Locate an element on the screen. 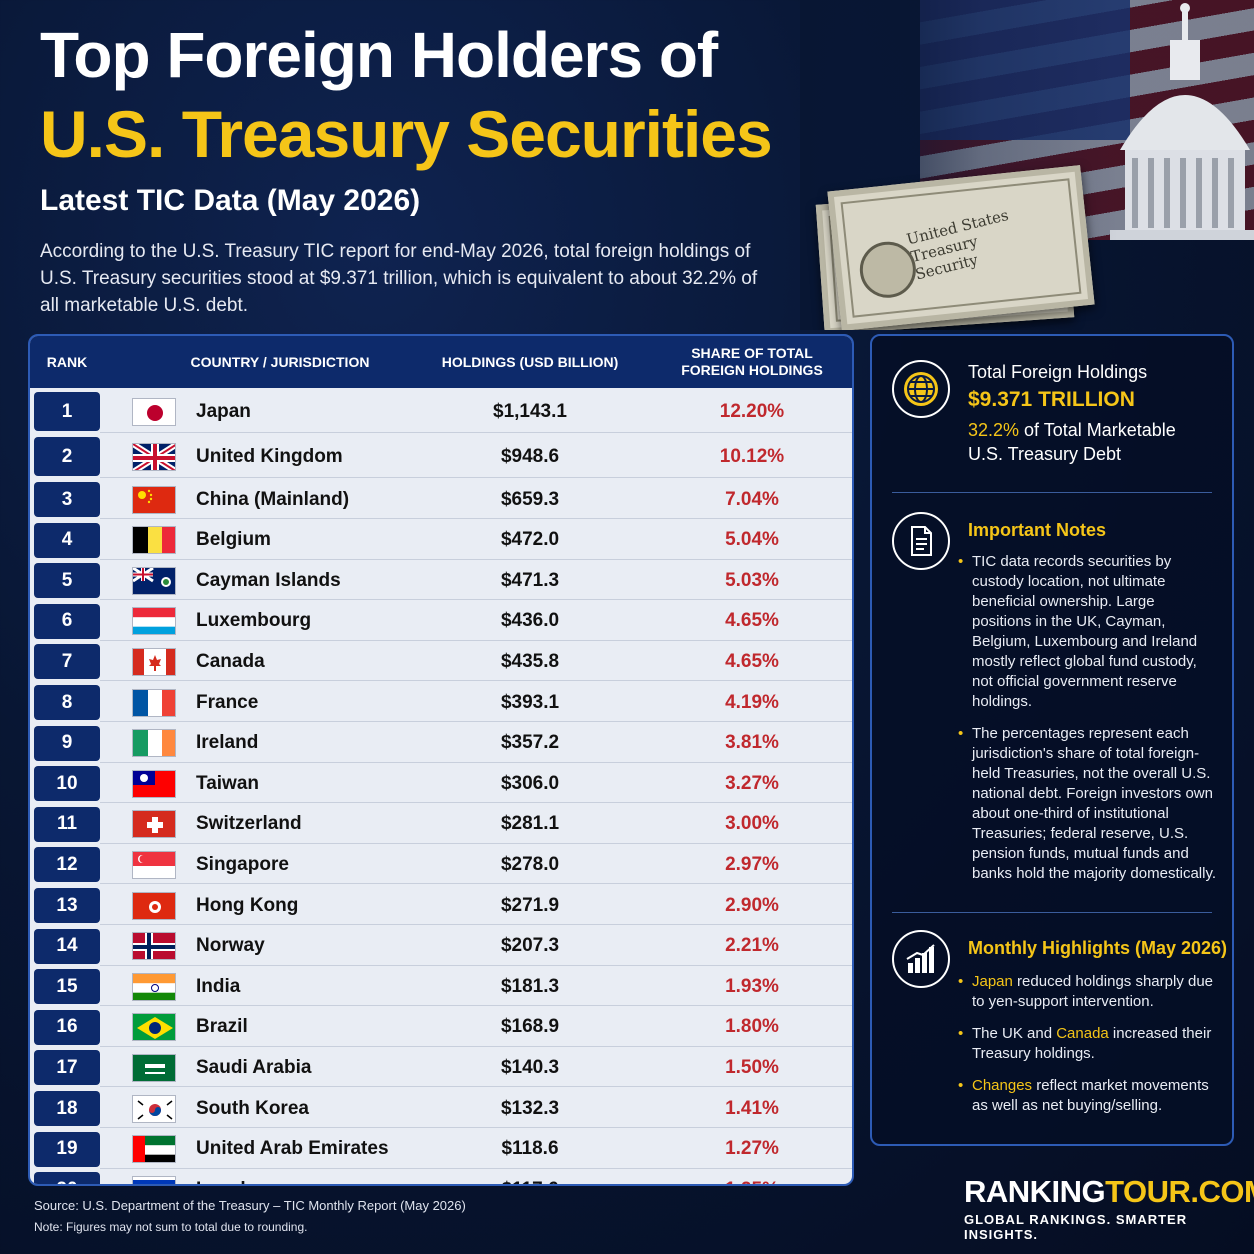 The image size is (1254, 1254). highlight-text: increased their Treasury holdings. is located at coordinates (1092, 1043).